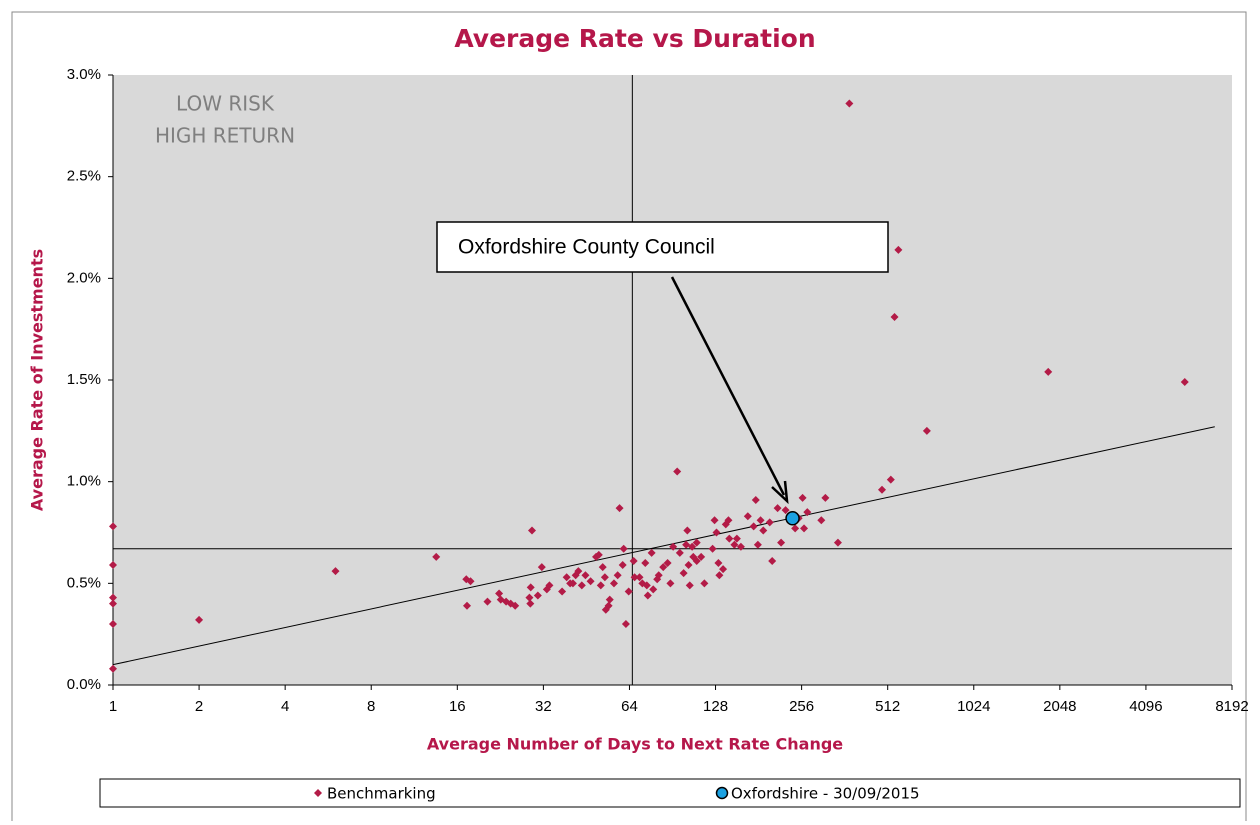 This screenshot has height=825, width=1260. What do you see at coordinates (225, 136) in the screenshot?
I see `quadrant-text: HIGH RETURN` at bounding box center [225, 136].